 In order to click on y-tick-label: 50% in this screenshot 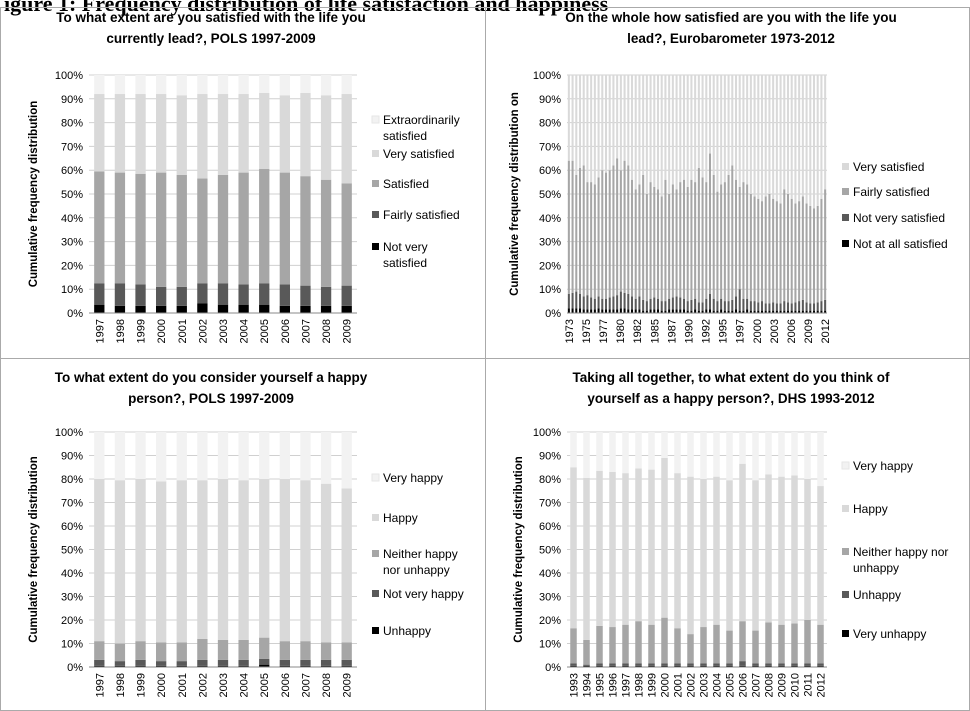, I will do `click(550, 551)`.